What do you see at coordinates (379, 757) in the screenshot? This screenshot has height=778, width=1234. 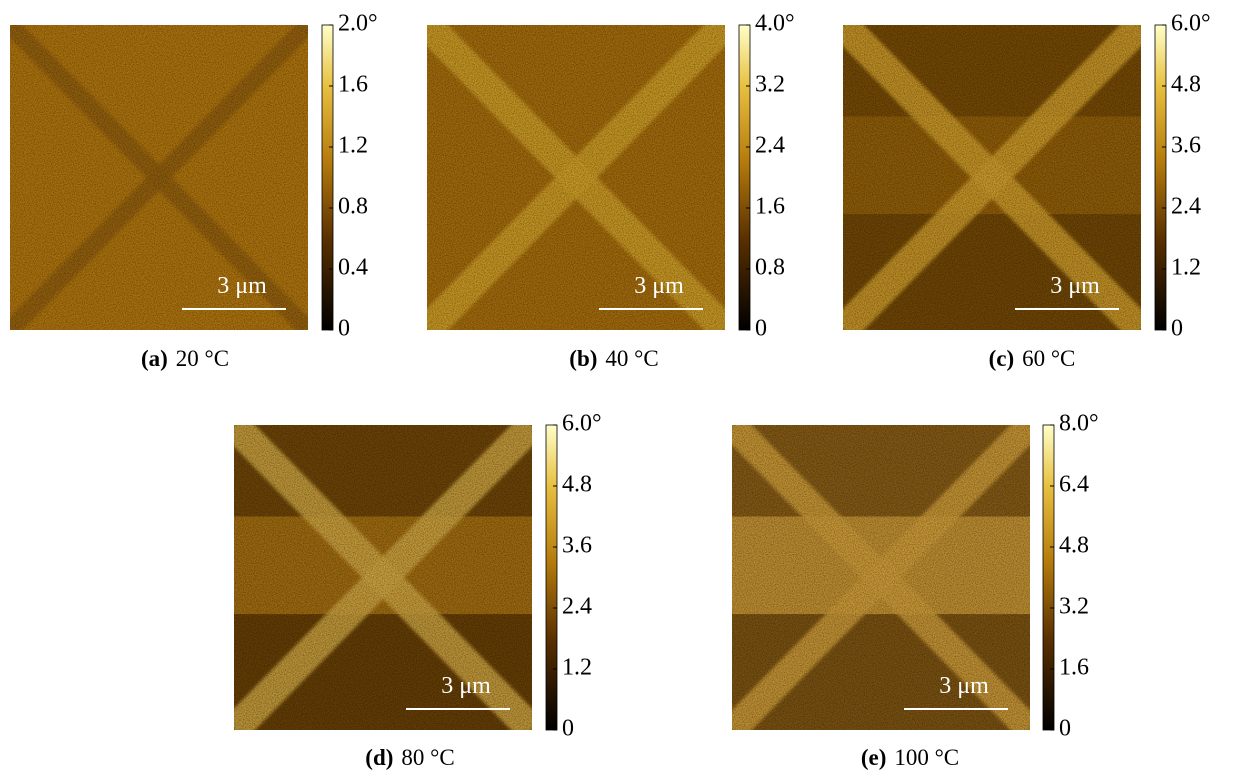 I see `caption-label: (d)` at bounding box center [379, 757].